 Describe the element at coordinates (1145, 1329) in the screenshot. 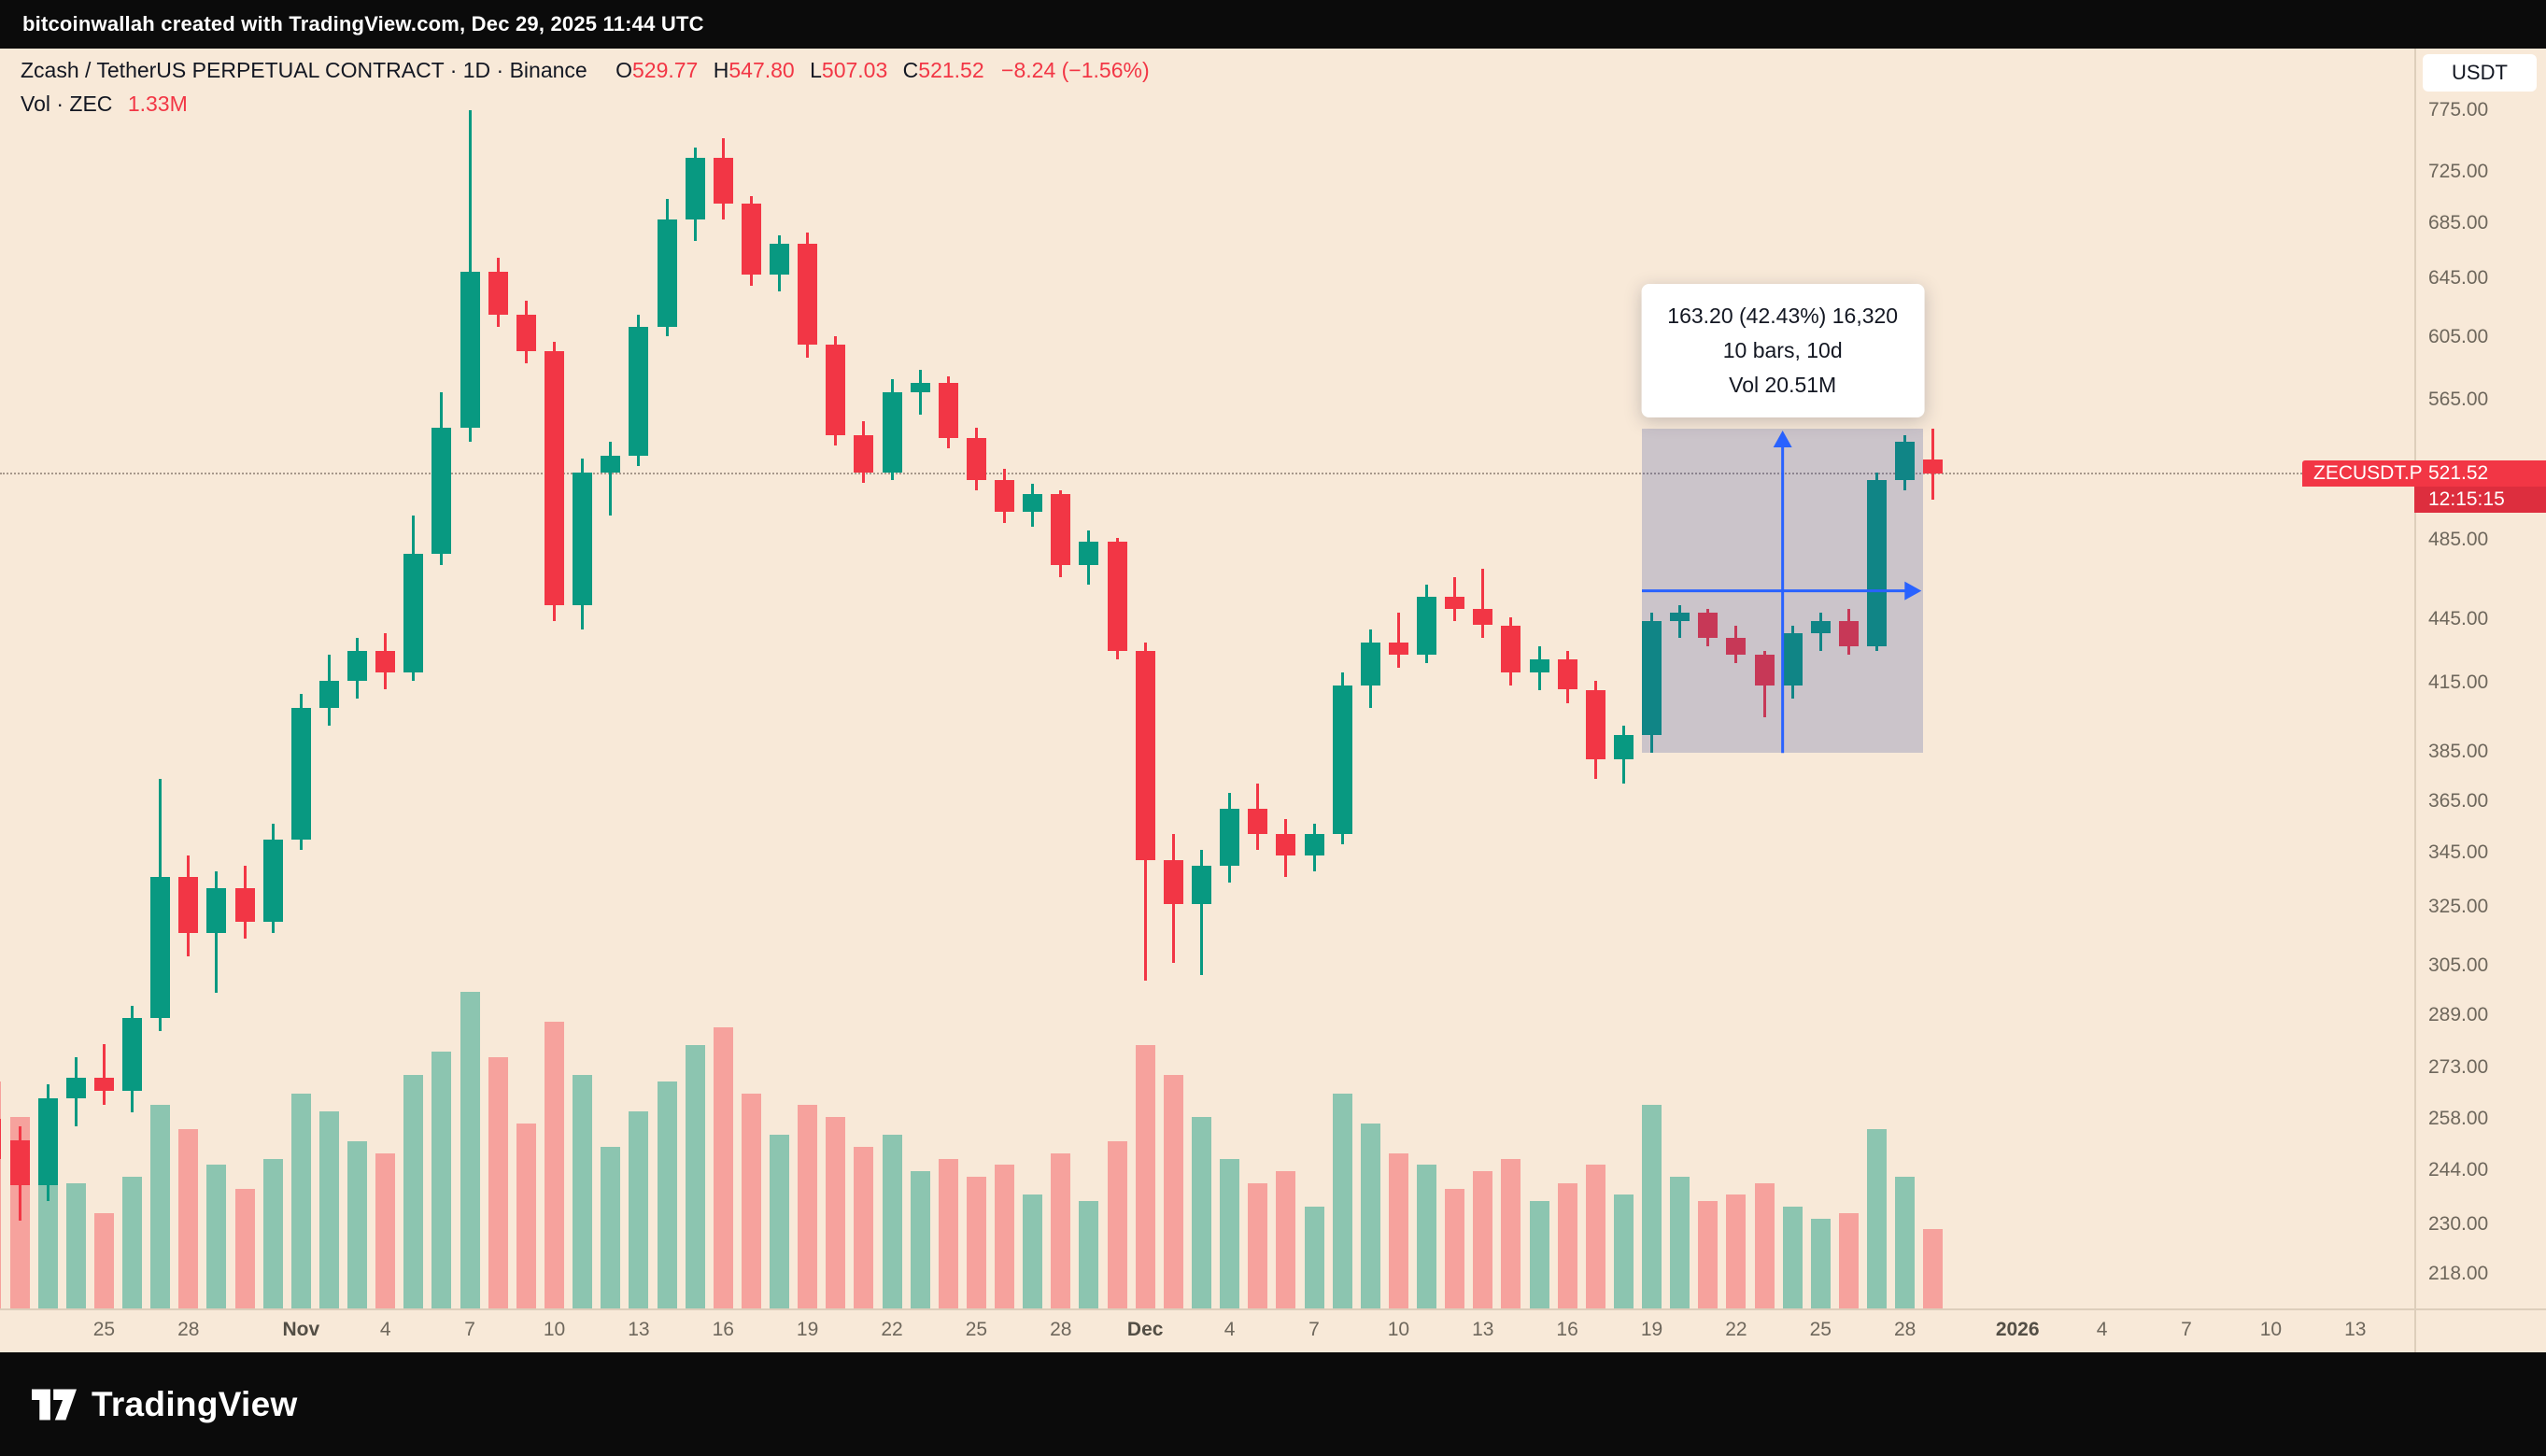

I see `time-tick-label: Dec` at that location.